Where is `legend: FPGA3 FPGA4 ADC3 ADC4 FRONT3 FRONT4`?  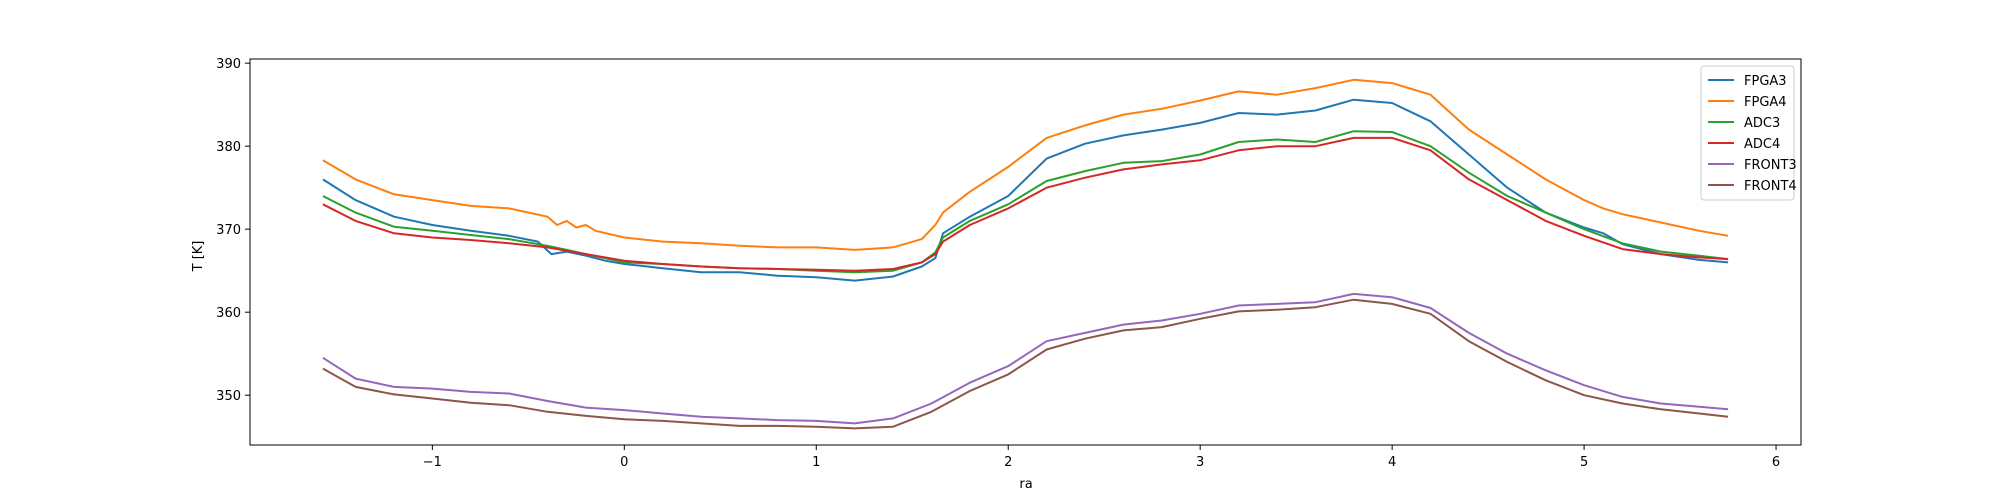
legend: FPGA3 FPGA4 ADC3 ADC4 FRONT3 FRONT4 is located at coordinates (1748, 133).